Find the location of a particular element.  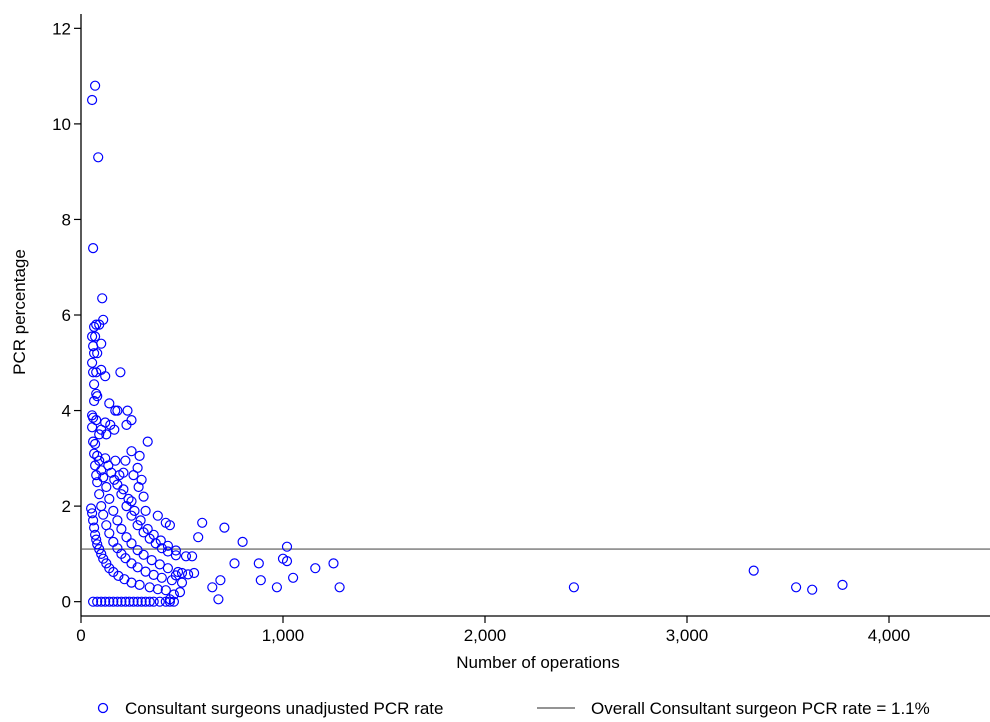

x-tick-label: 3,000 is located at coordinates (687, 635).